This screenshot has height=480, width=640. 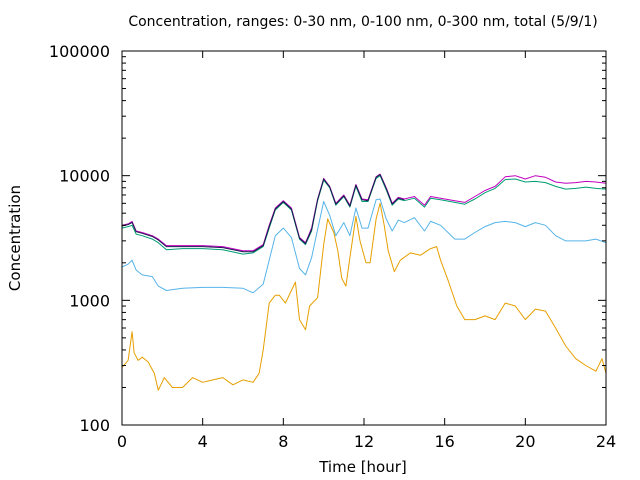 I want to click on y-tick-label: 100, so click(x=94, y=425).